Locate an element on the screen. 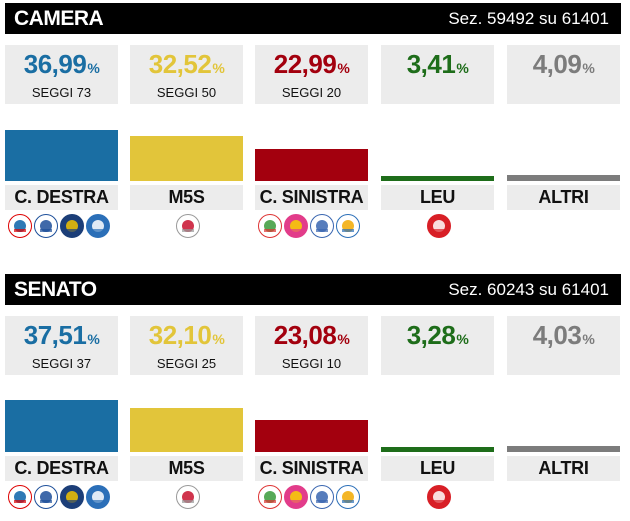 This screenshot has height=521, width=630. result-box: 32,52% SEGGI 50 is located at coordinates (186, 74).